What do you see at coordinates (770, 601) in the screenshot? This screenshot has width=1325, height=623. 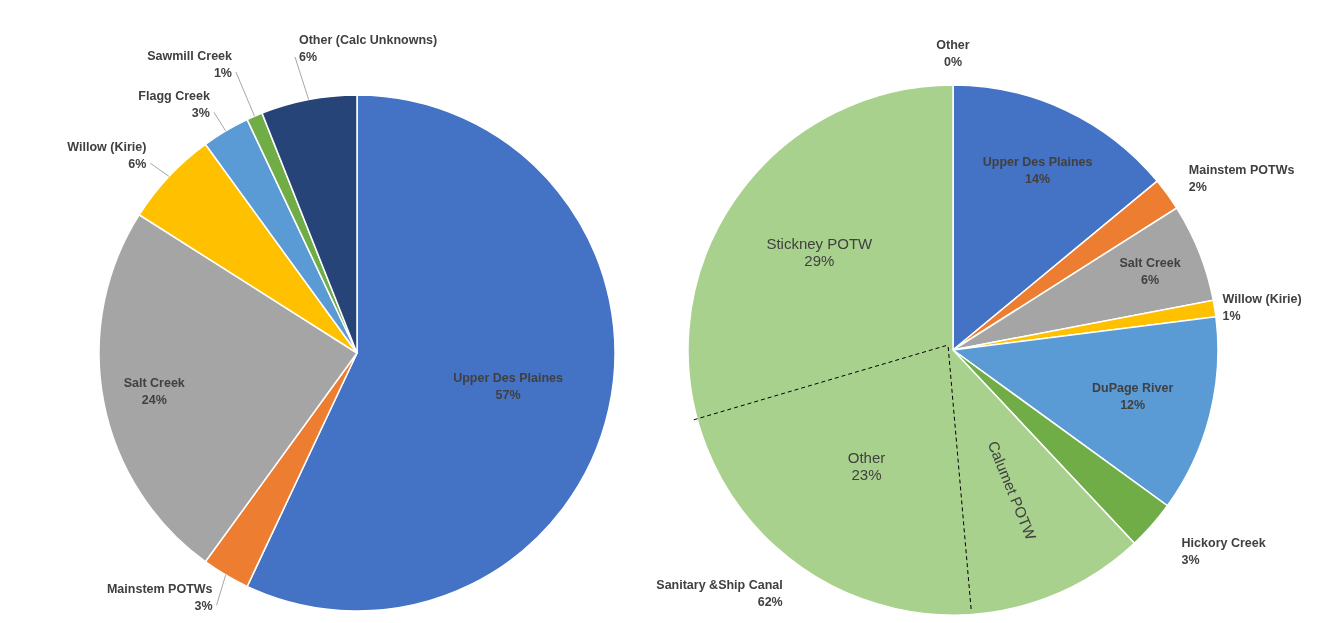 I see `data-label: 62%` at bounding box center [770, 601].